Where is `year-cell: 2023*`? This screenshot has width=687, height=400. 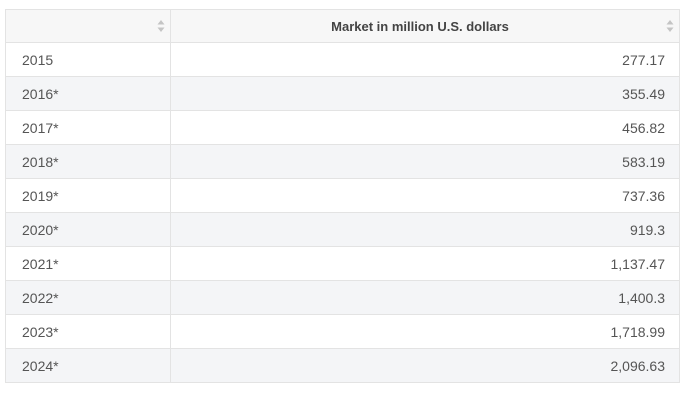
year-cell: 2023* is located at coordinates (88, 331).